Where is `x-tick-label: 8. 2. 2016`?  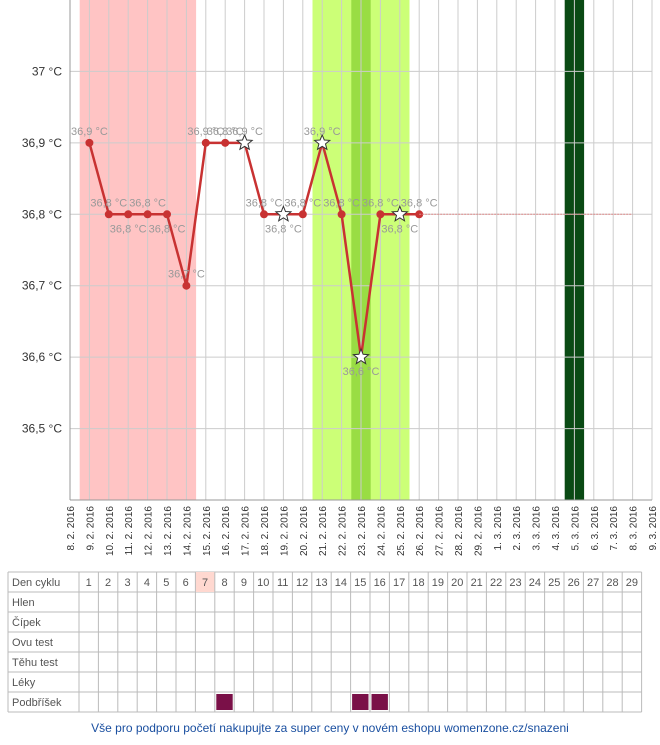 x-tick-label: 8. 2. 2016 is located at coordinates (71, 528).